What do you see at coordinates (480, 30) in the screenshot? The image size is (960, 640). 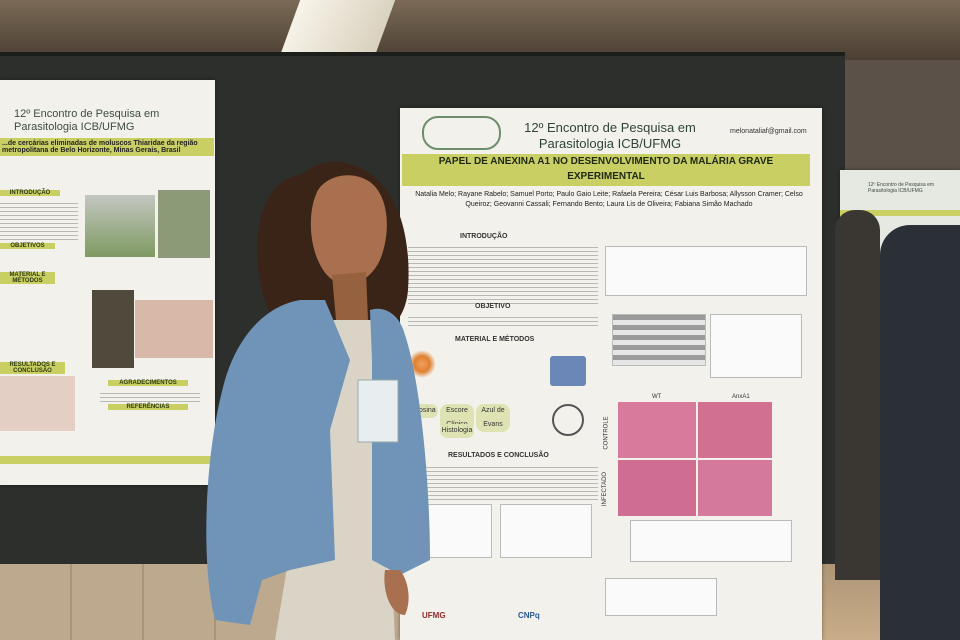 I see `ceiling` at bounding box center [480, 30].